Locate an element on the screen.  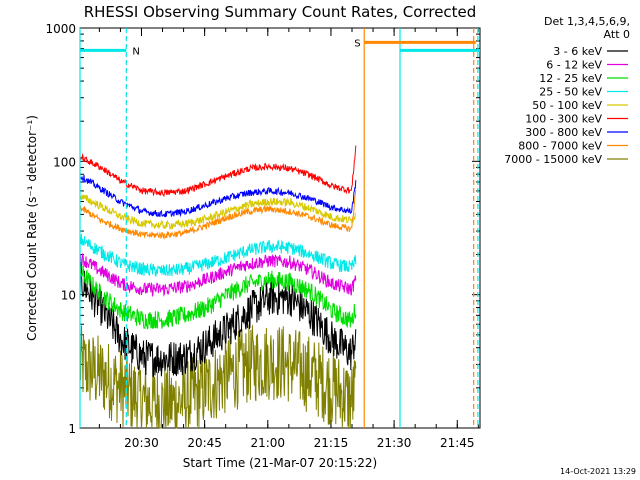
legend-header-line-1: Det 1,3,4,5,6,9, is located at coordinates (587, 21).